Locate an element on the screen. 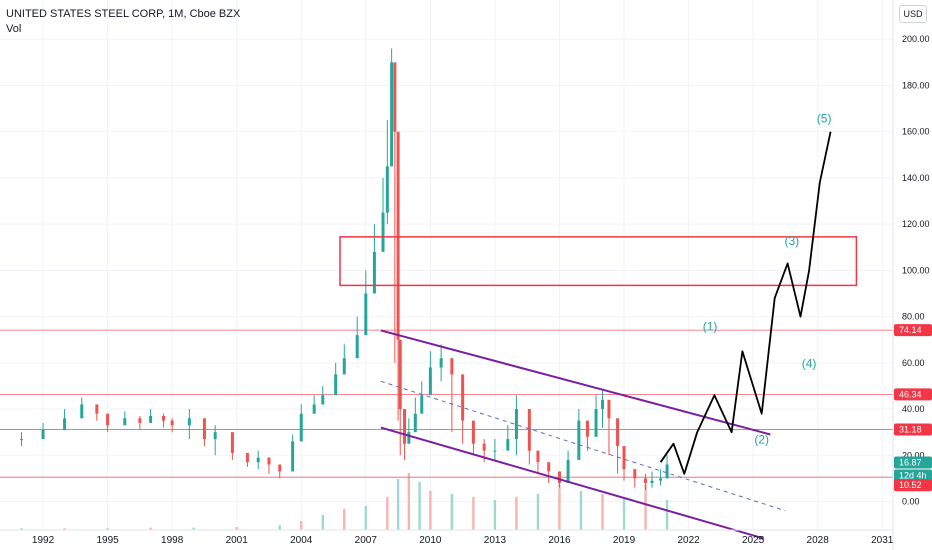  wave-label: (1) is located at coordinates (710, 326).